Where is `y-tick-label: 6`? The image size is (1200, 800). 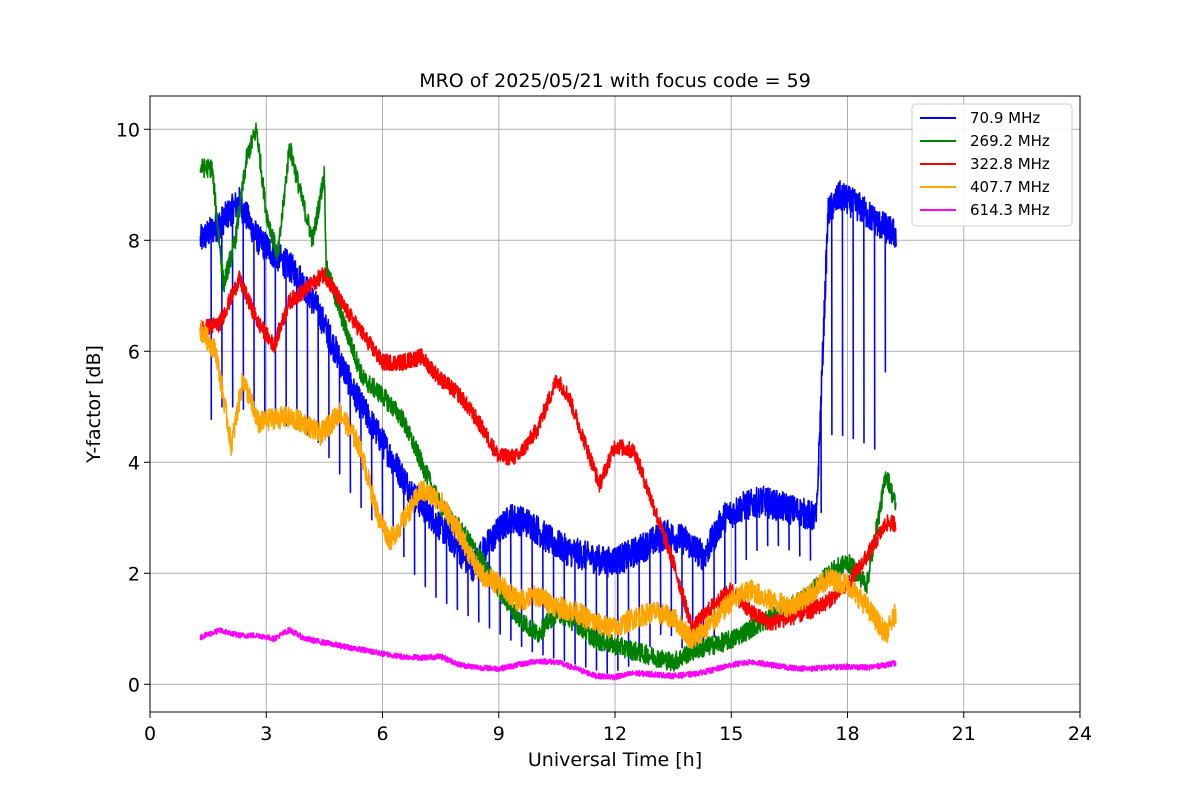 y-tick-label: 6 is located at coordinates (134, 352).